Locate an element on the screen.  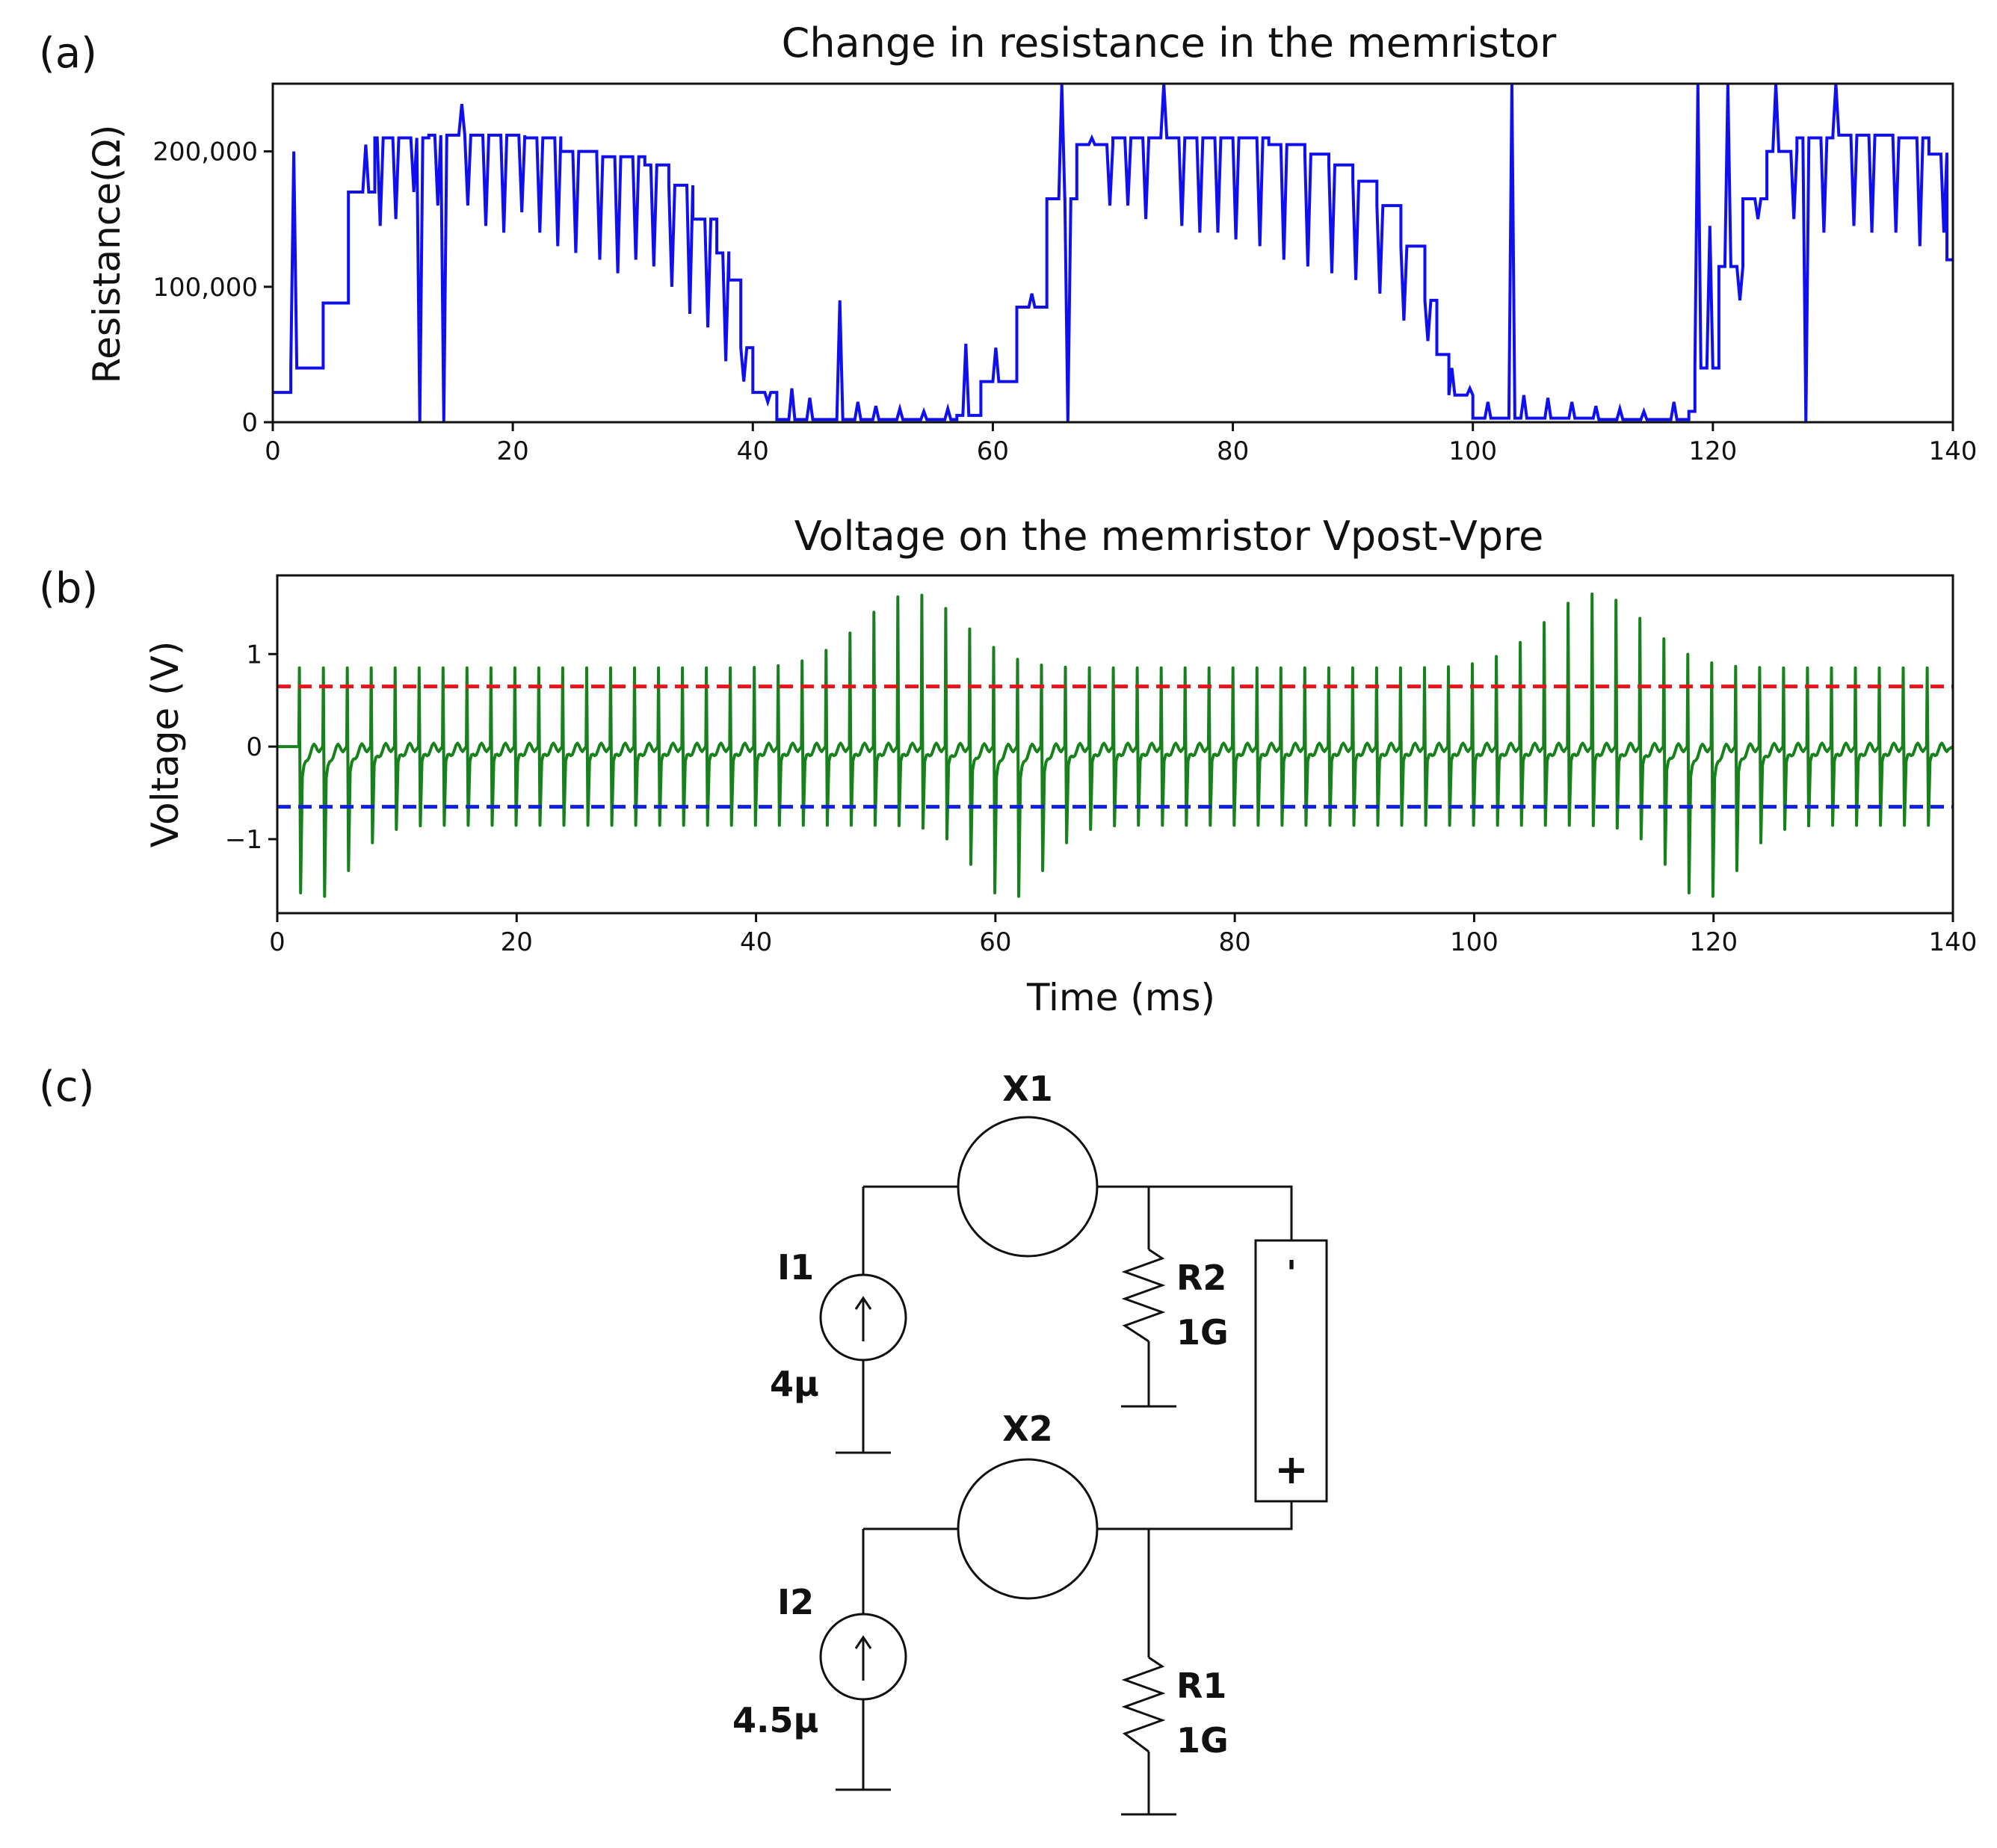
current-source-i1-icon is located at coordinates (863, 1317).